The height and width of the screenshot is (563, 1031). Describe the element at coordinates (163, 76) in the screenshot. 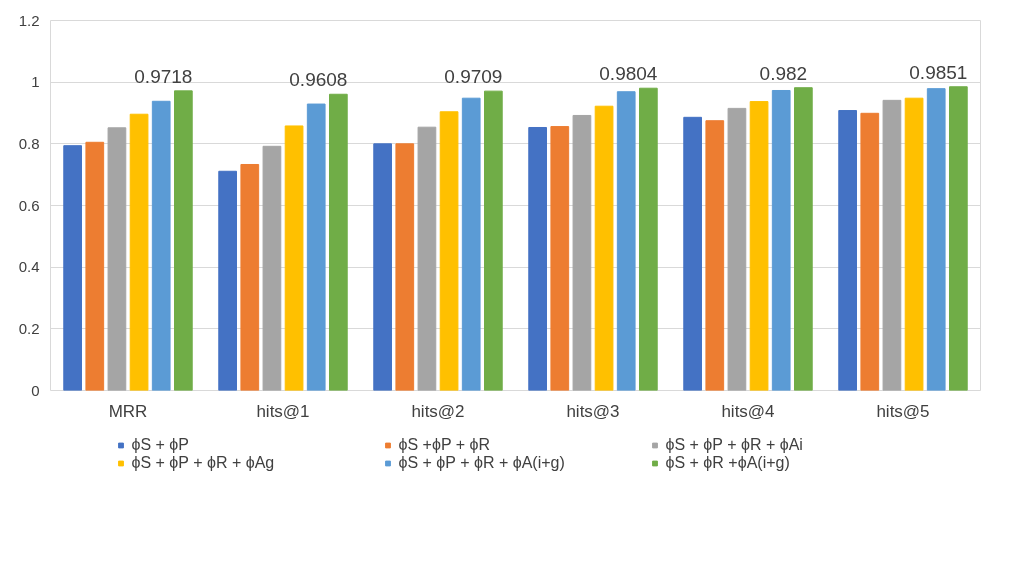

I see `data-label: 0.9718` at that location.